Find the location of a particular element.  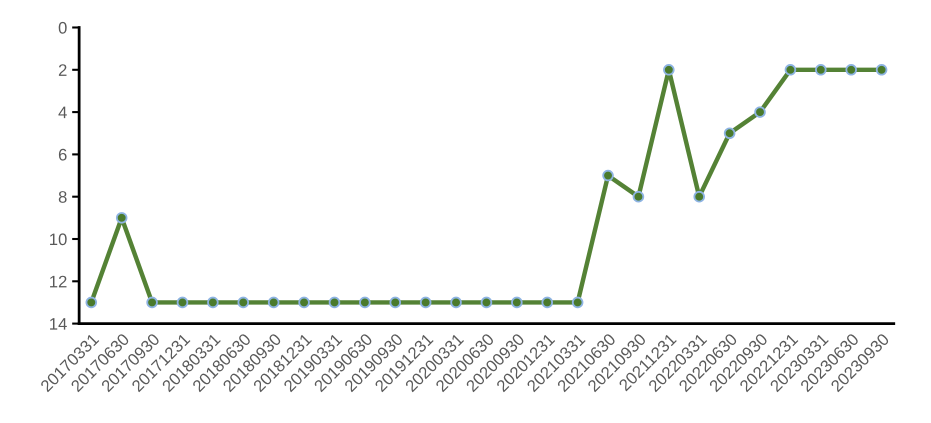

y-tick-label: 0 is located at coordinates (62, 28).